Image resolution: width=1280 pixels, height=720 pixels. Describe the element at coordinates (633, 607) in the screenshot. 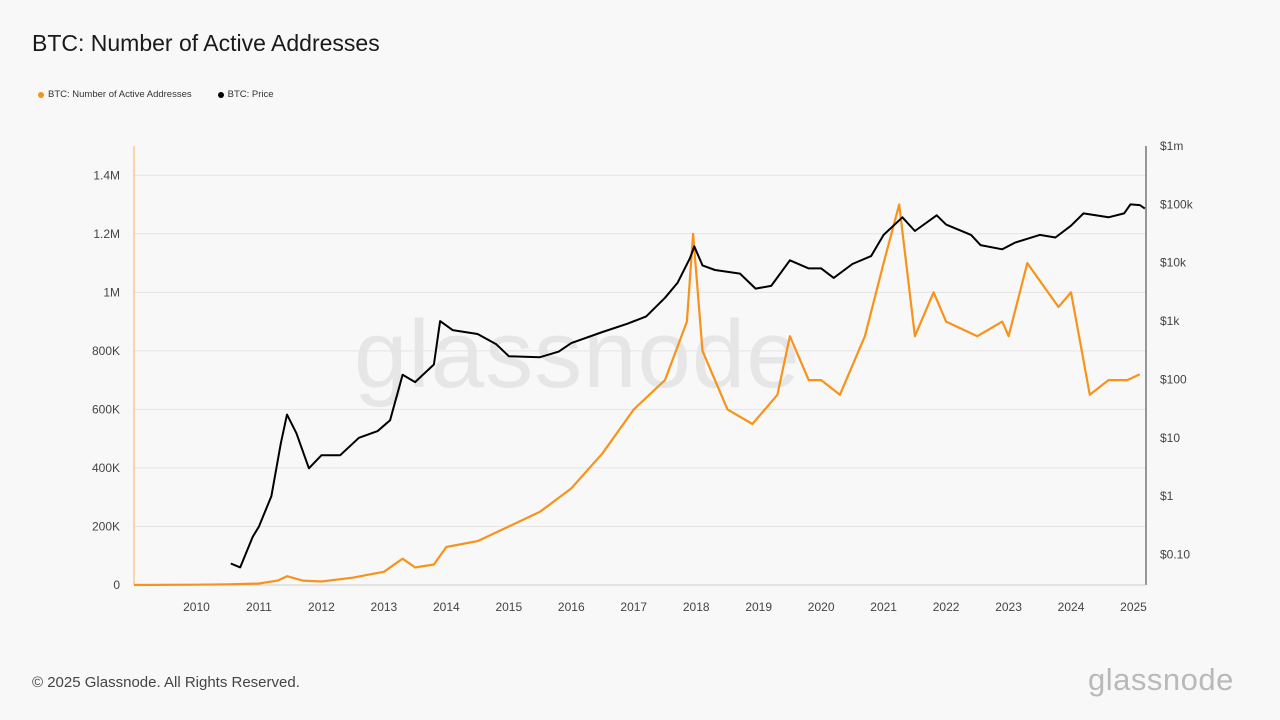

I see `x-tick-label: 2017` at that location.